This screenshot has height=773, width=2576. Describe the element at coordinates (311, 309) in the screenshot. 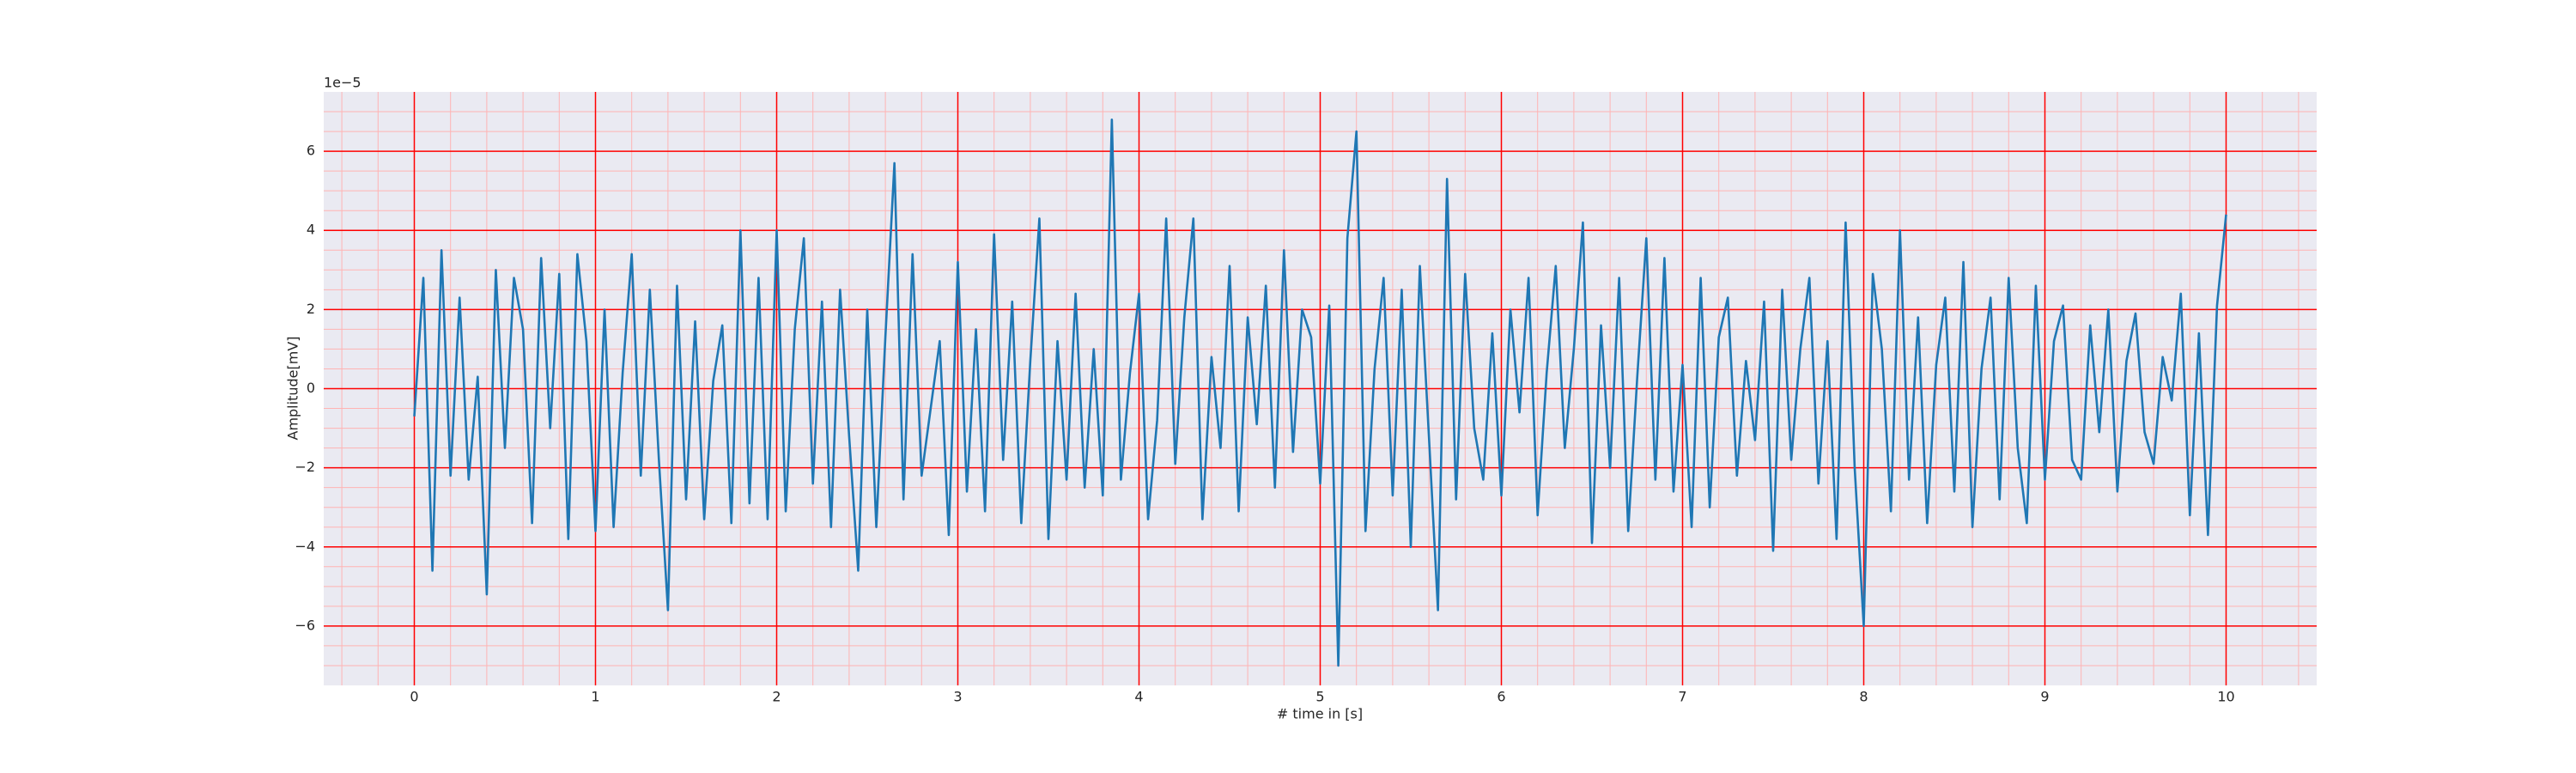

I see `y-tick-label: 2` at that location.